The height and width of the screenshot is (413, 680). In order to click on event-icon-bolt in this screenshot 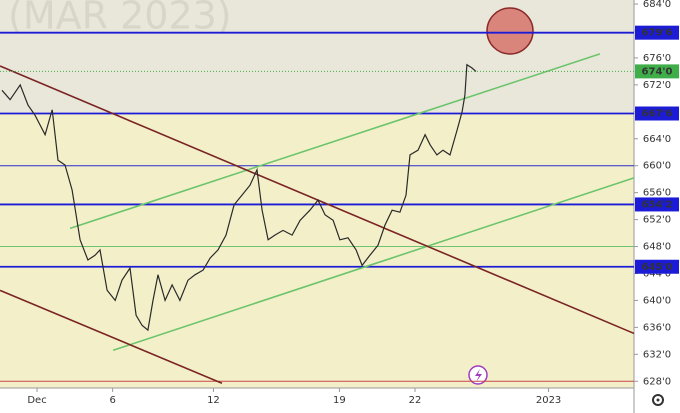, I will do `click(478, 375)`.